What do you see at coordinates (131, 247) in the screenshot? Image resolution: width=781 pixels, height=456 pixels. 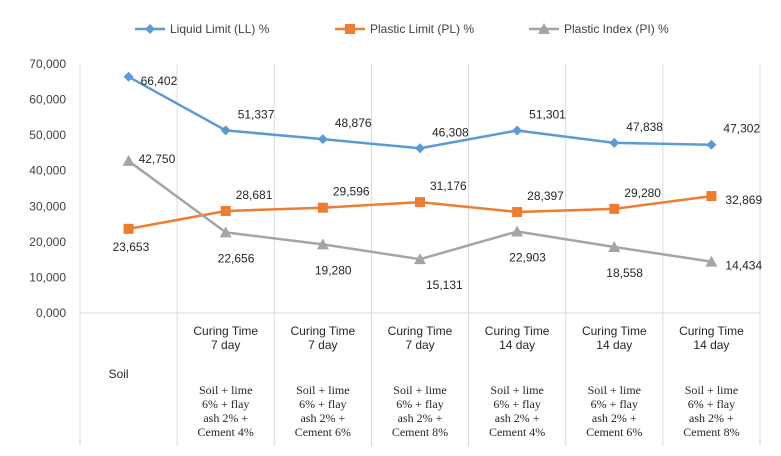 I see `data-label: 23,653` at bounding box center [131, 247].